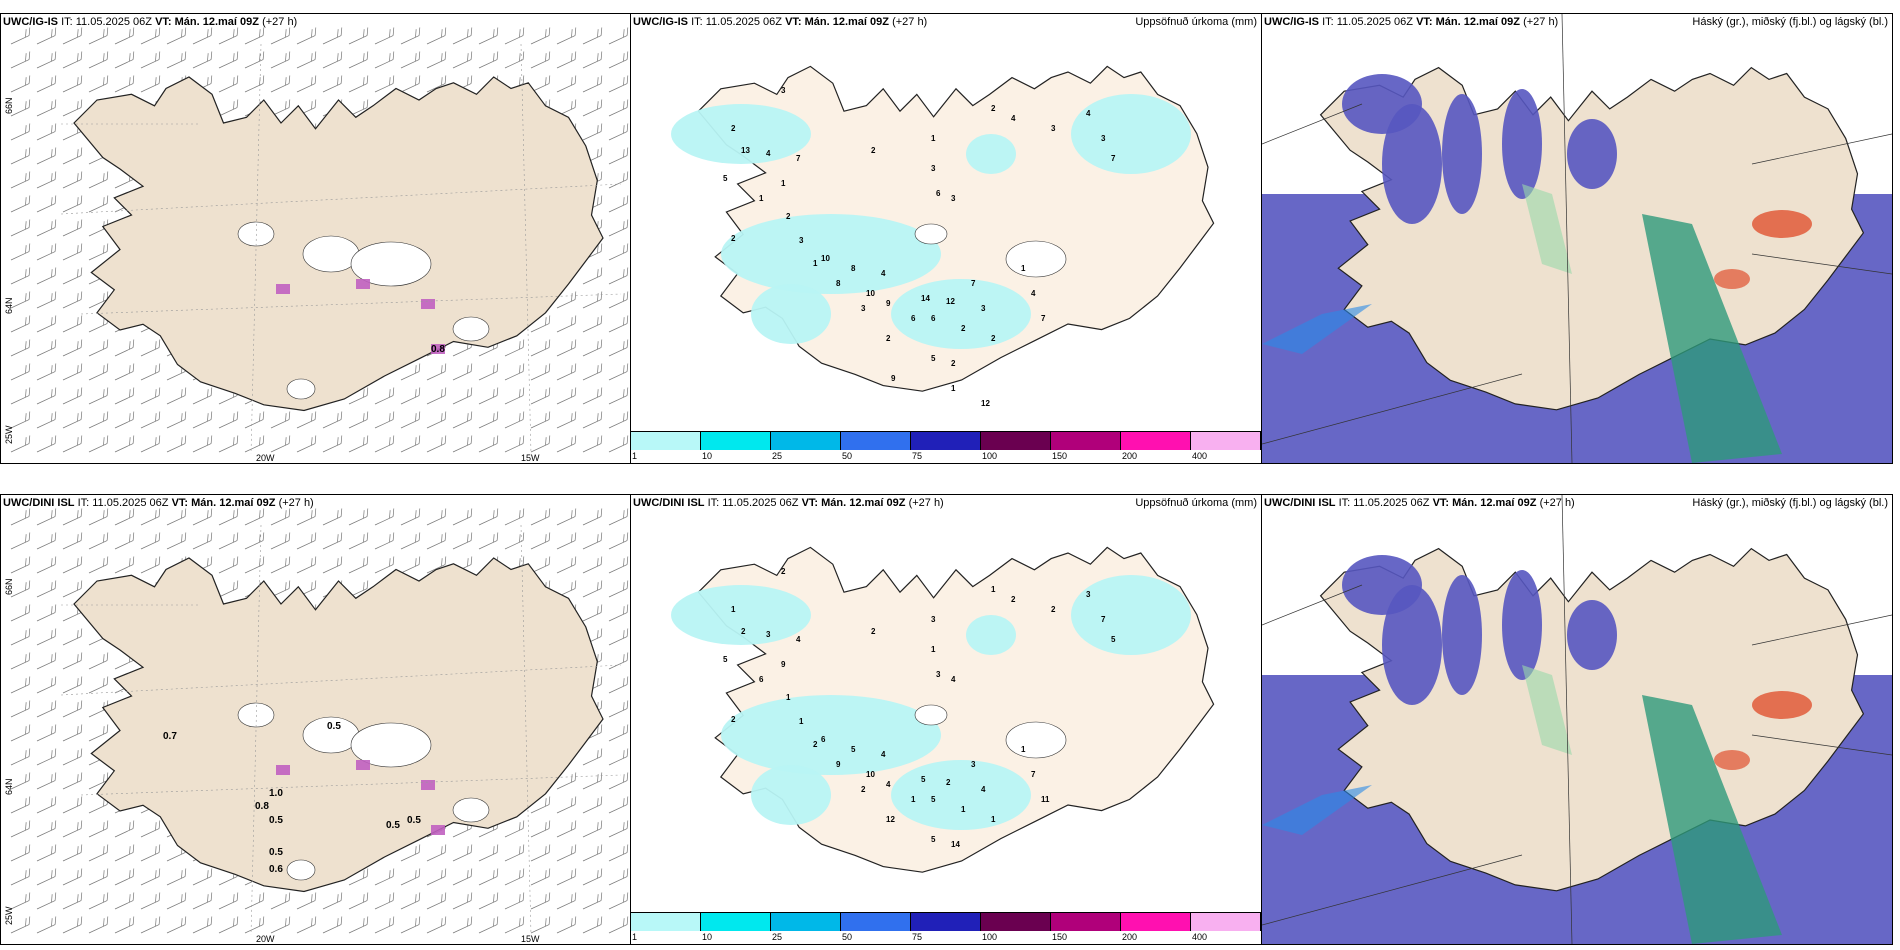  I want to click on colorbar-cell: 75, so click(946, 927).